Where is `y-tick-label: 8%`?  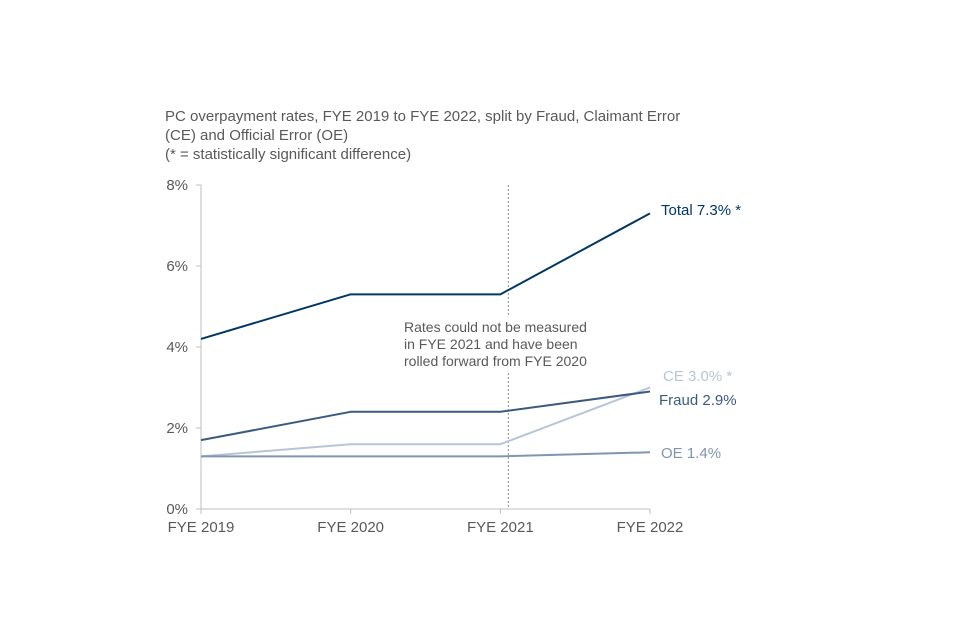 y-tick-label: 8% is located at coordinates (177, 185).